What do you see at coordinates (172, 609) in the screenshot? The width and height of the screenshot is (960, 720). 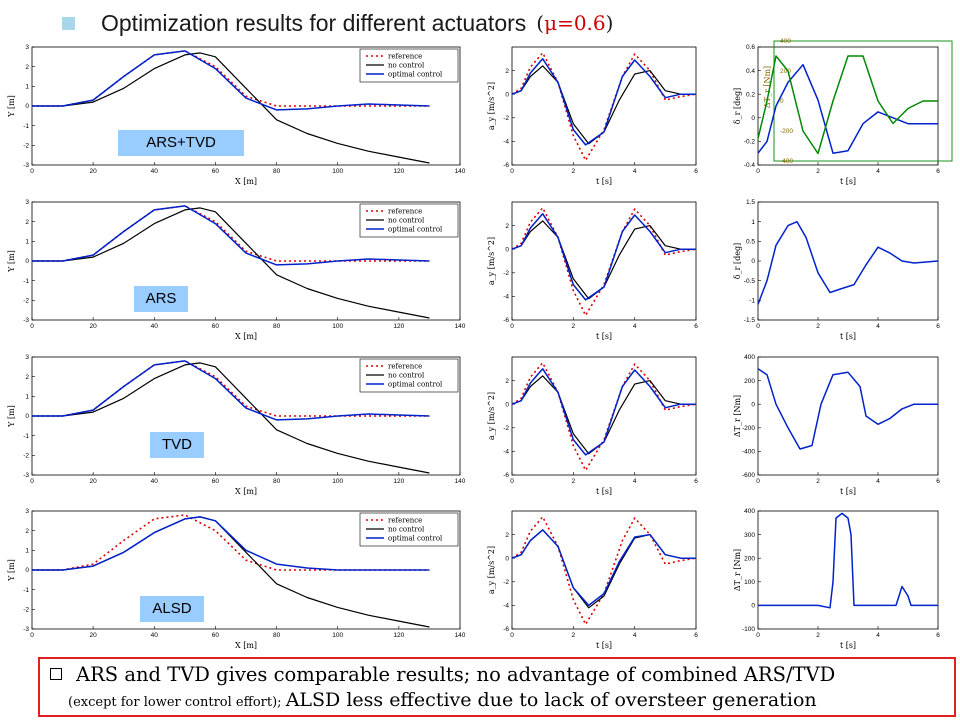 I see `actuator-tag: ALSD` at bounding box center [172, 609].